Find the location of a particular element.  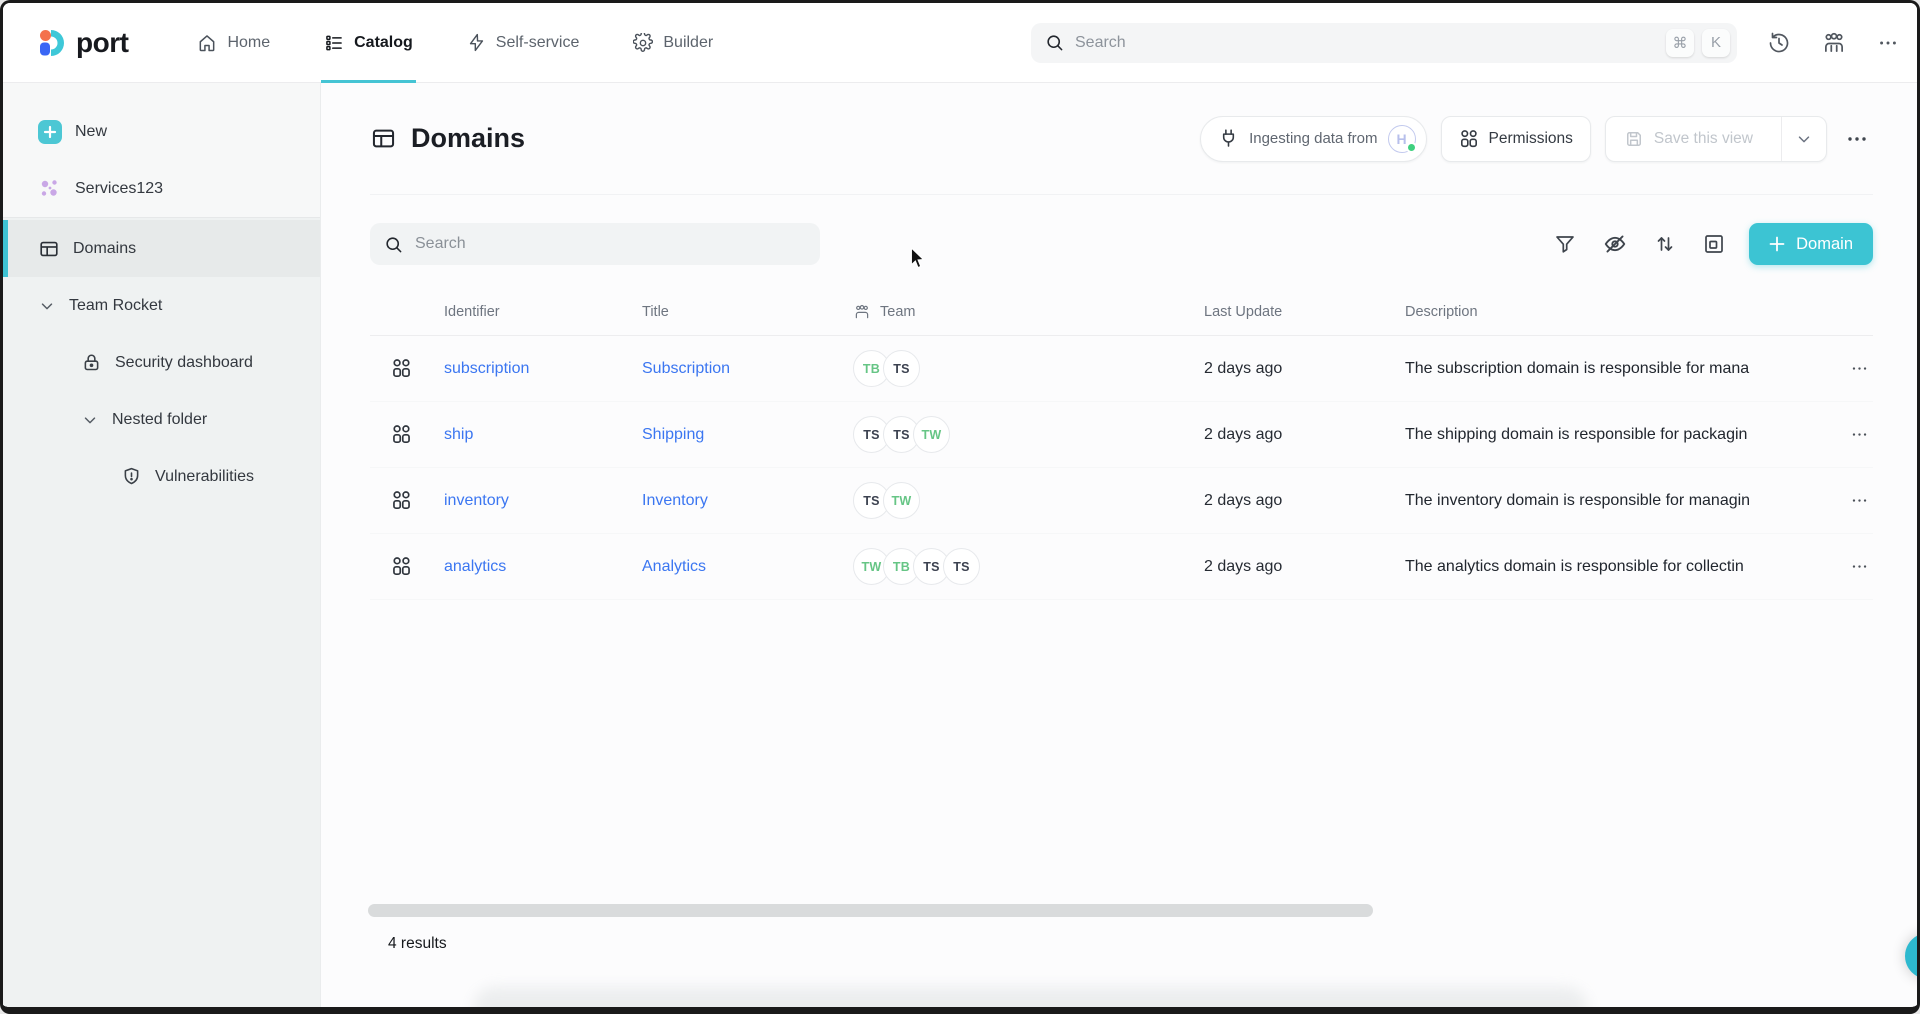

bottom-shadow is located at coordinates (1030, 997).